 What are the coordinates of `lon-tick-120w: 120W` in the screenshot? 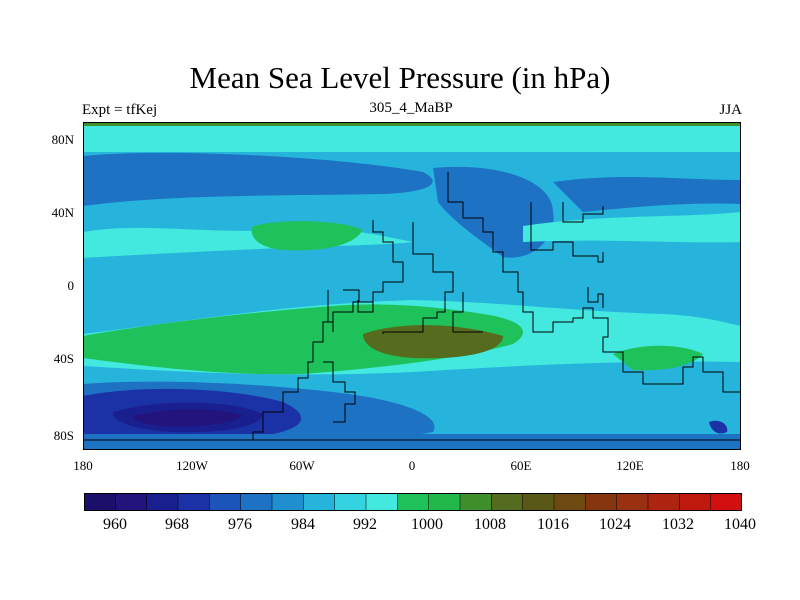 It's located at (192, 465).